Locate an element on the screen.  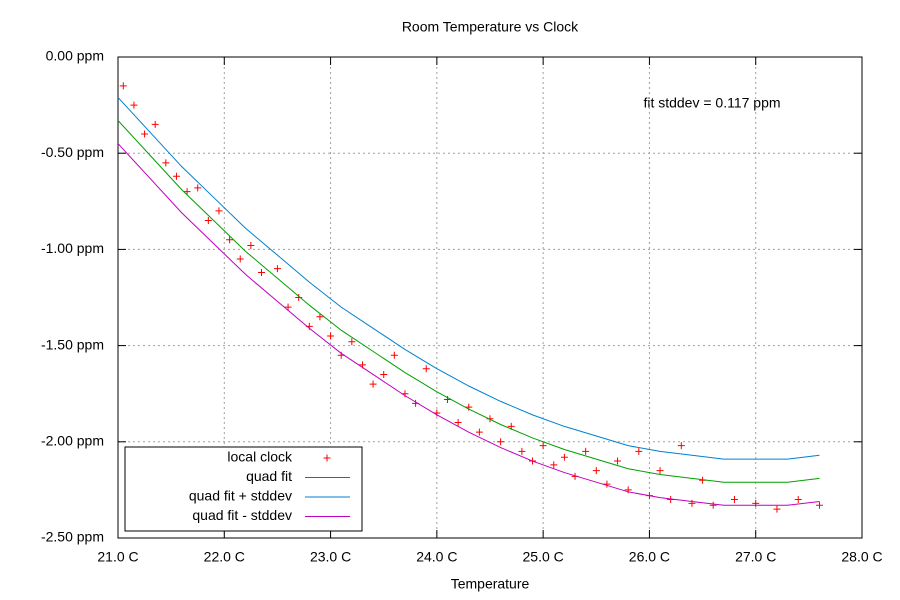
annotation: fit stddev = 0.117 ppm is located at coordinates (711, 103).